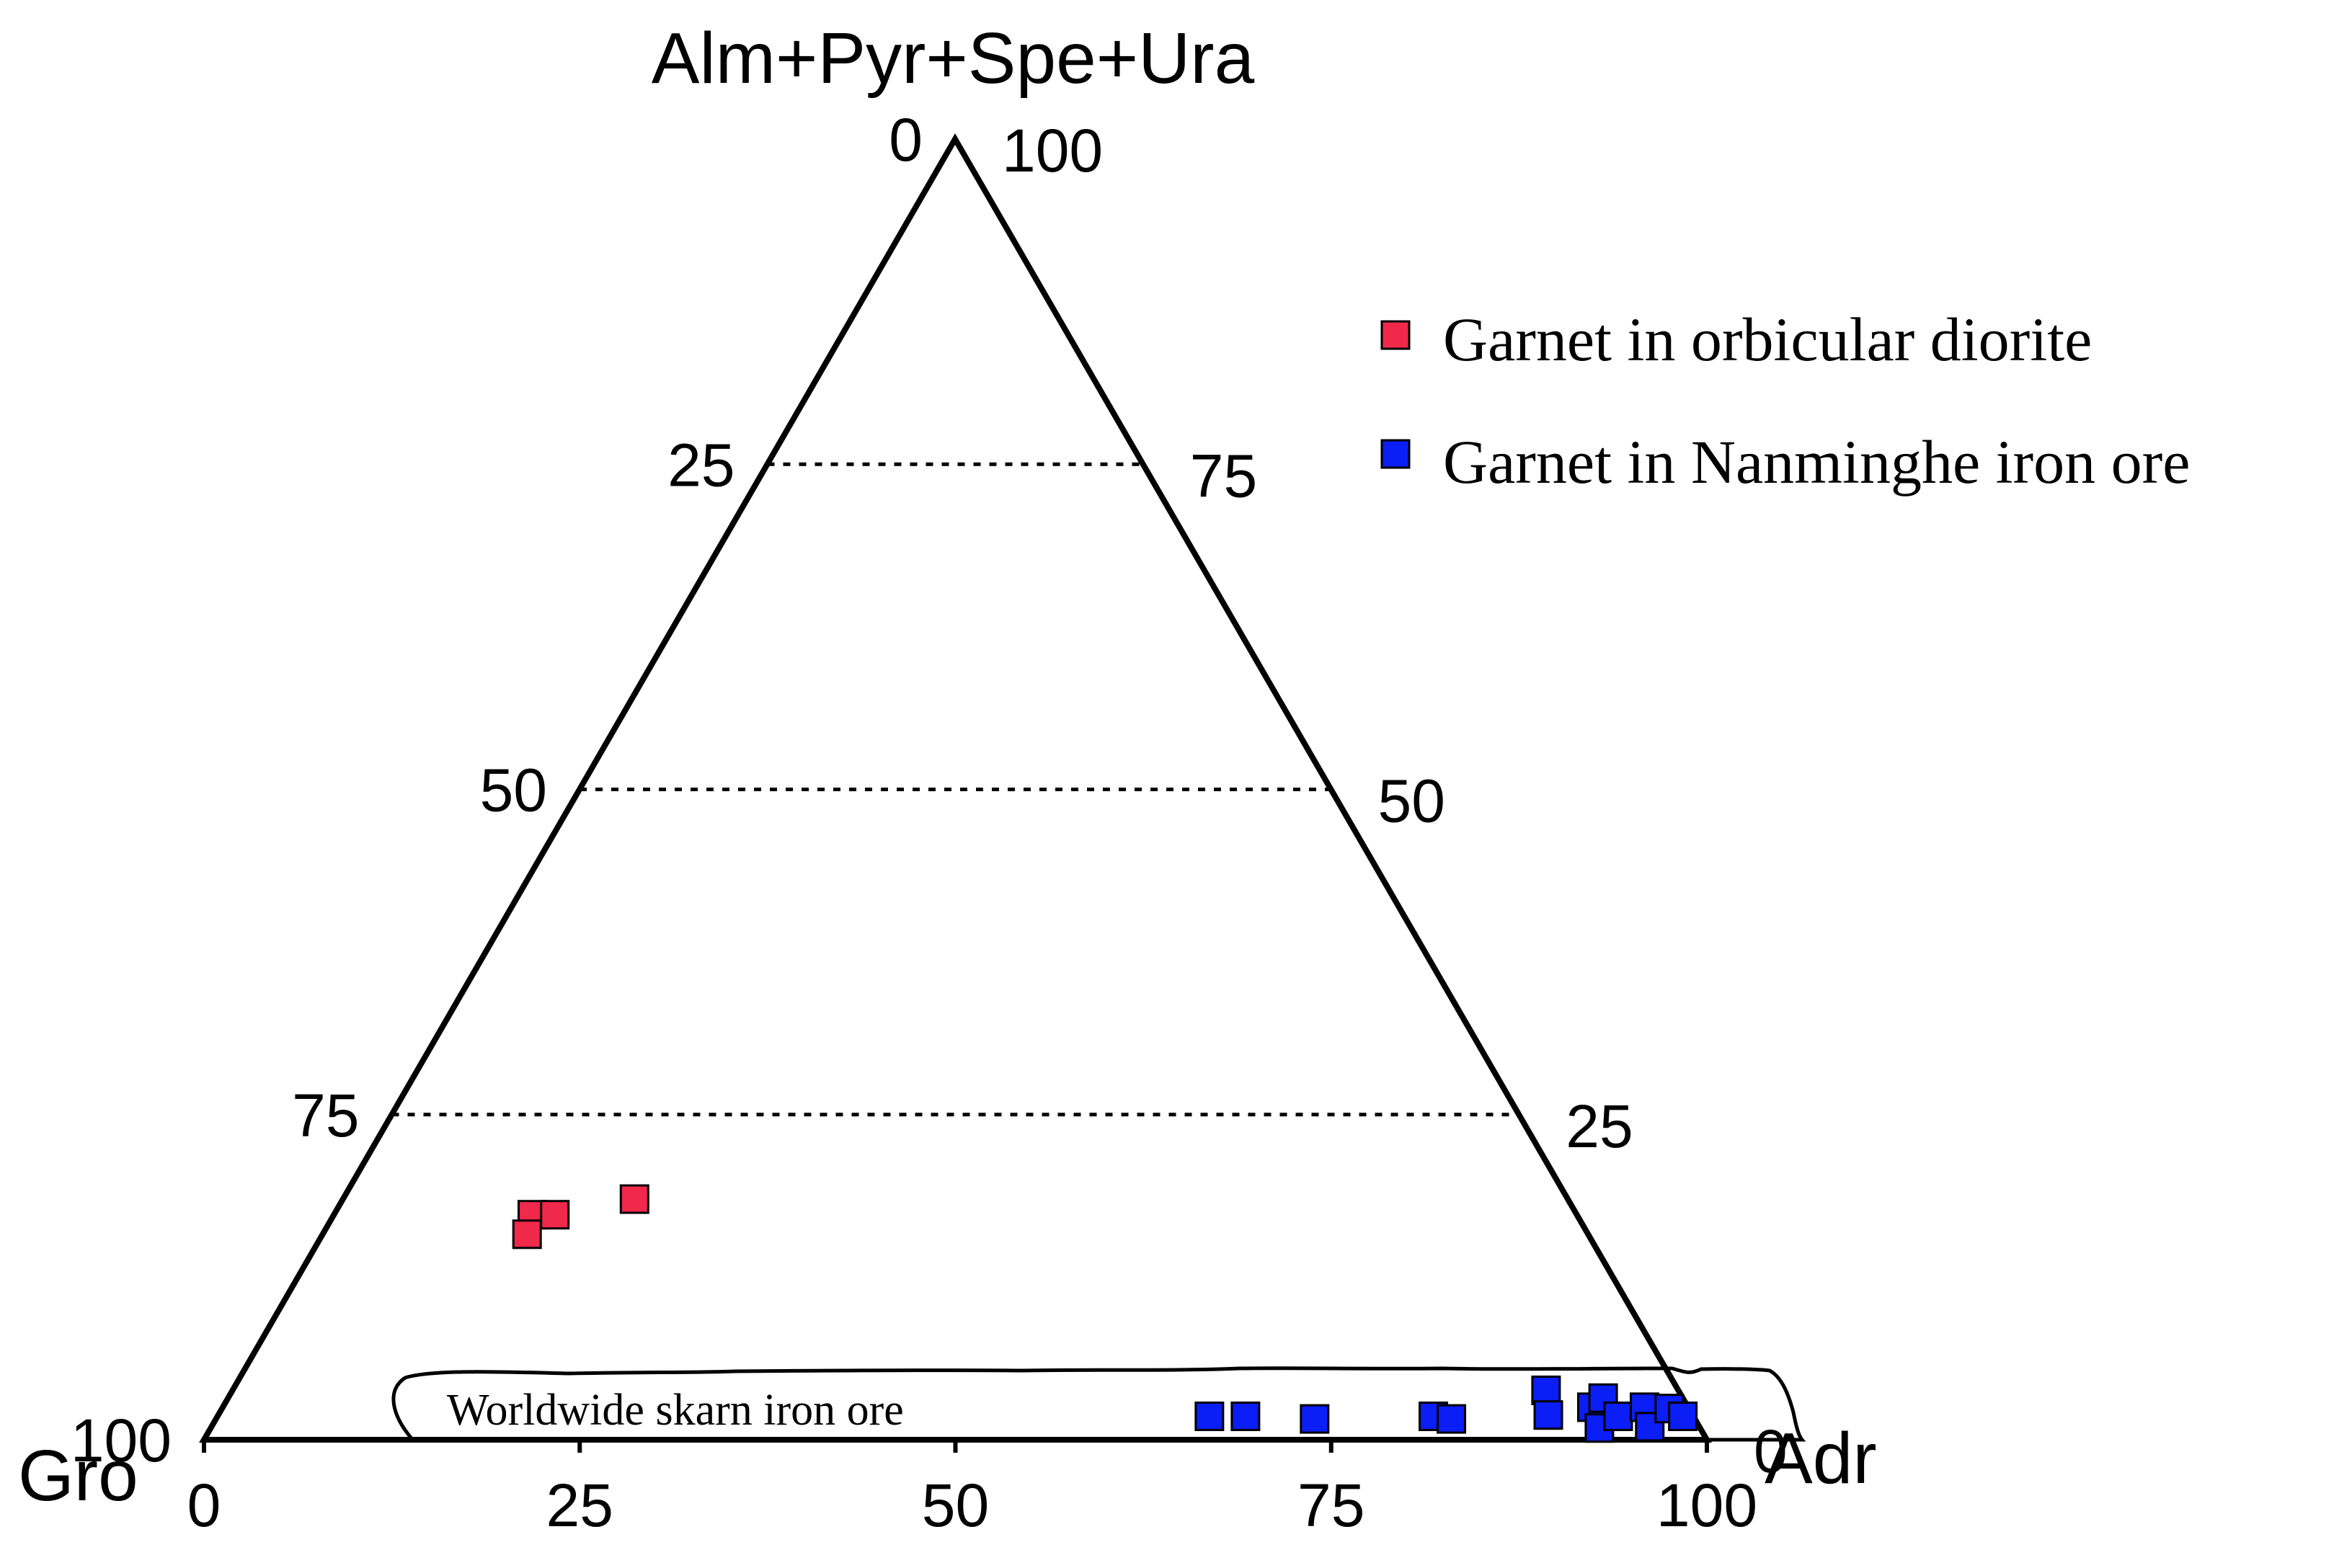 Image resolution: width=2352 pixels, height=1568 pixels. What do you see at coordinates (953, 58) in the screenshot?
I see `apex-label-top: Alm+Pyr+Spe+Ura` at bounding box center [953, 58].